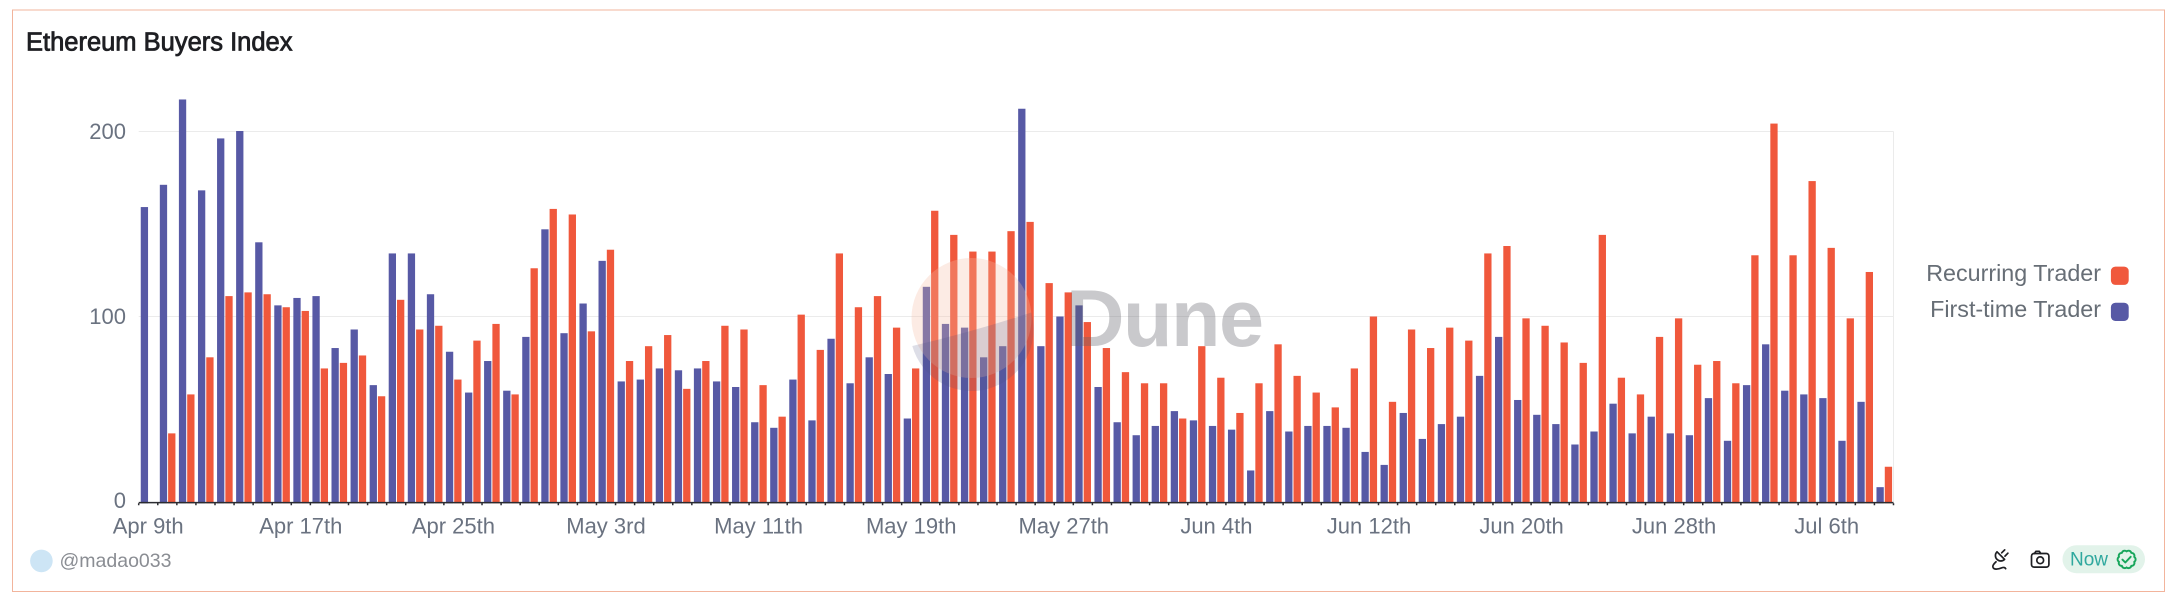 This screenshot has width=2167, height=612. What do you see at coordinates (107, 316) in the screenshot?
I see `svg-text: 100` at bounding box center [107, 316].